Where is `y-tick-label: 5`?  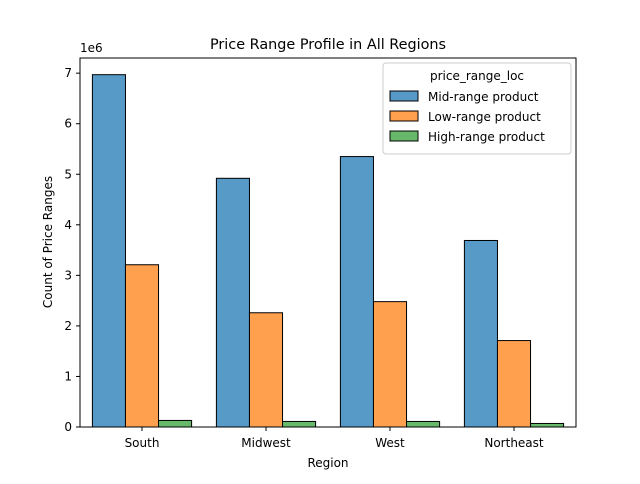
y-tick-label: 5 is located at coordinates (68, 174).